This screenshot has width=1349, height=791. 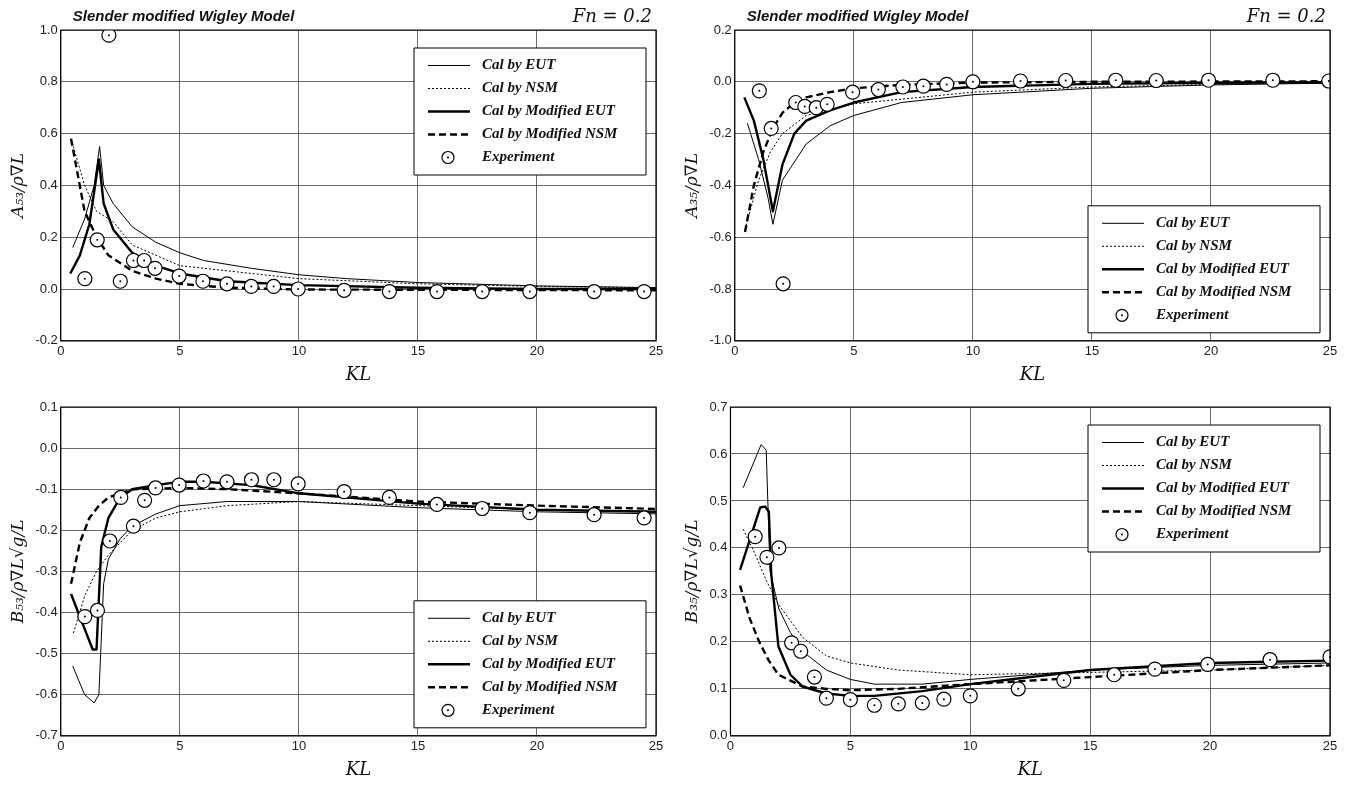 I want to click on y-tick-label: 1.0, so click(x=48, y=29).